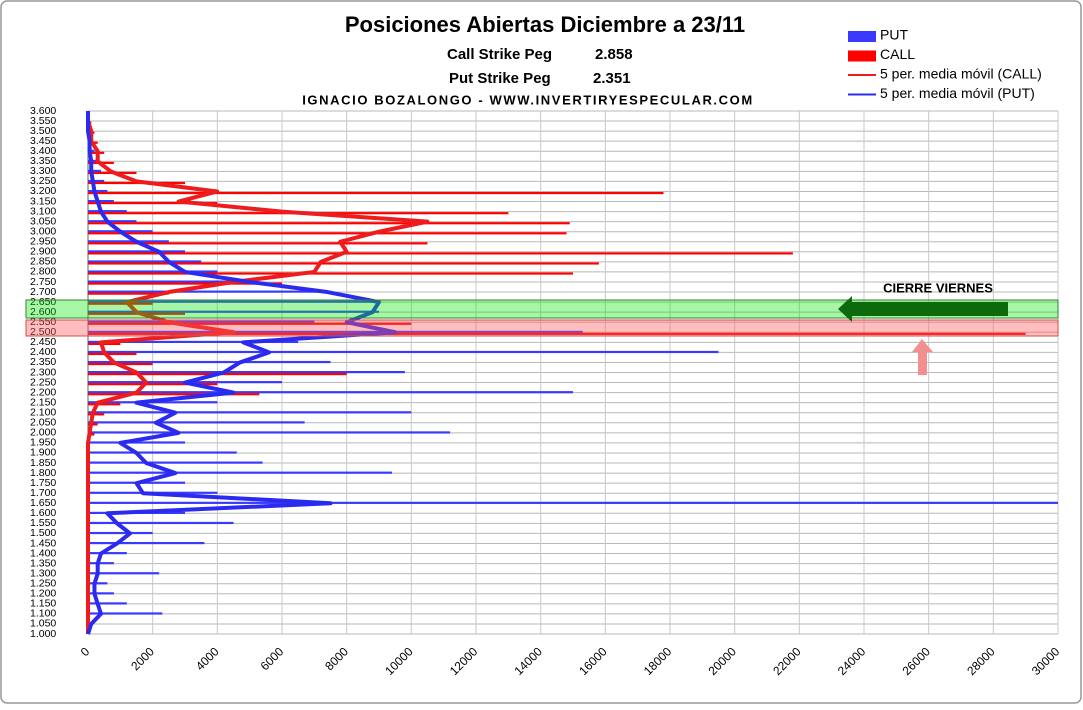  I want to click on y-tick-label: 3.300, so click(43, 171).